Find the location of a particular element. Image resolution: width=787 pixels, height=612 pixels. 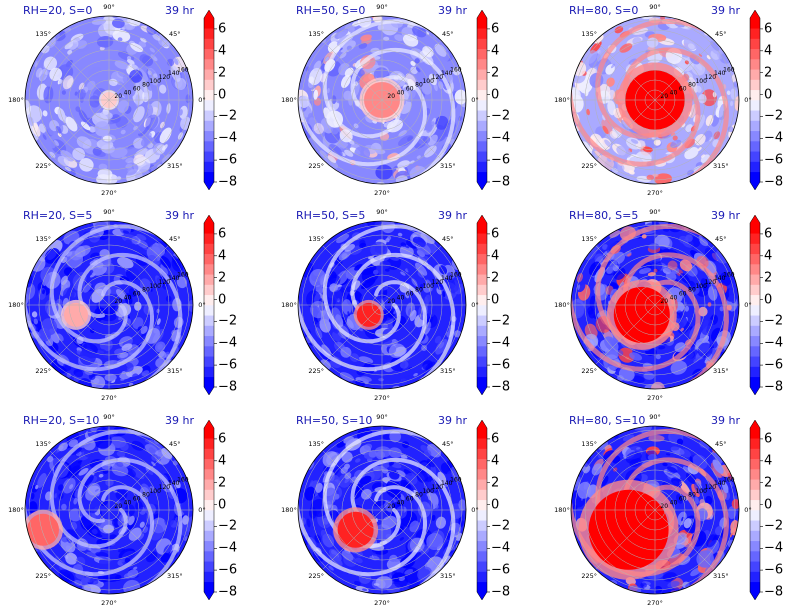

angular-tick-label: 225° is located at coordinates (43, 370).